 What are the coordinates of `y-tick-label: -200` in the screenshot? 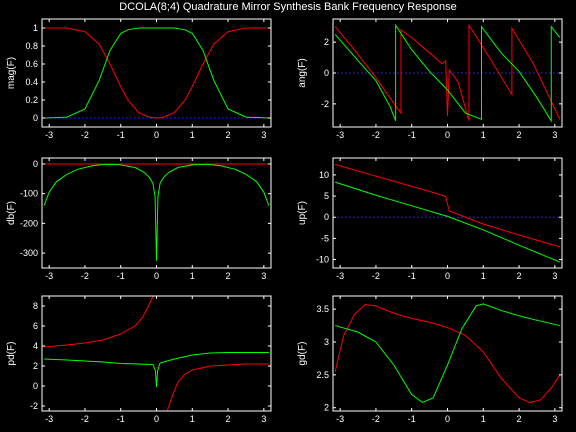 It's located at (29, 223).